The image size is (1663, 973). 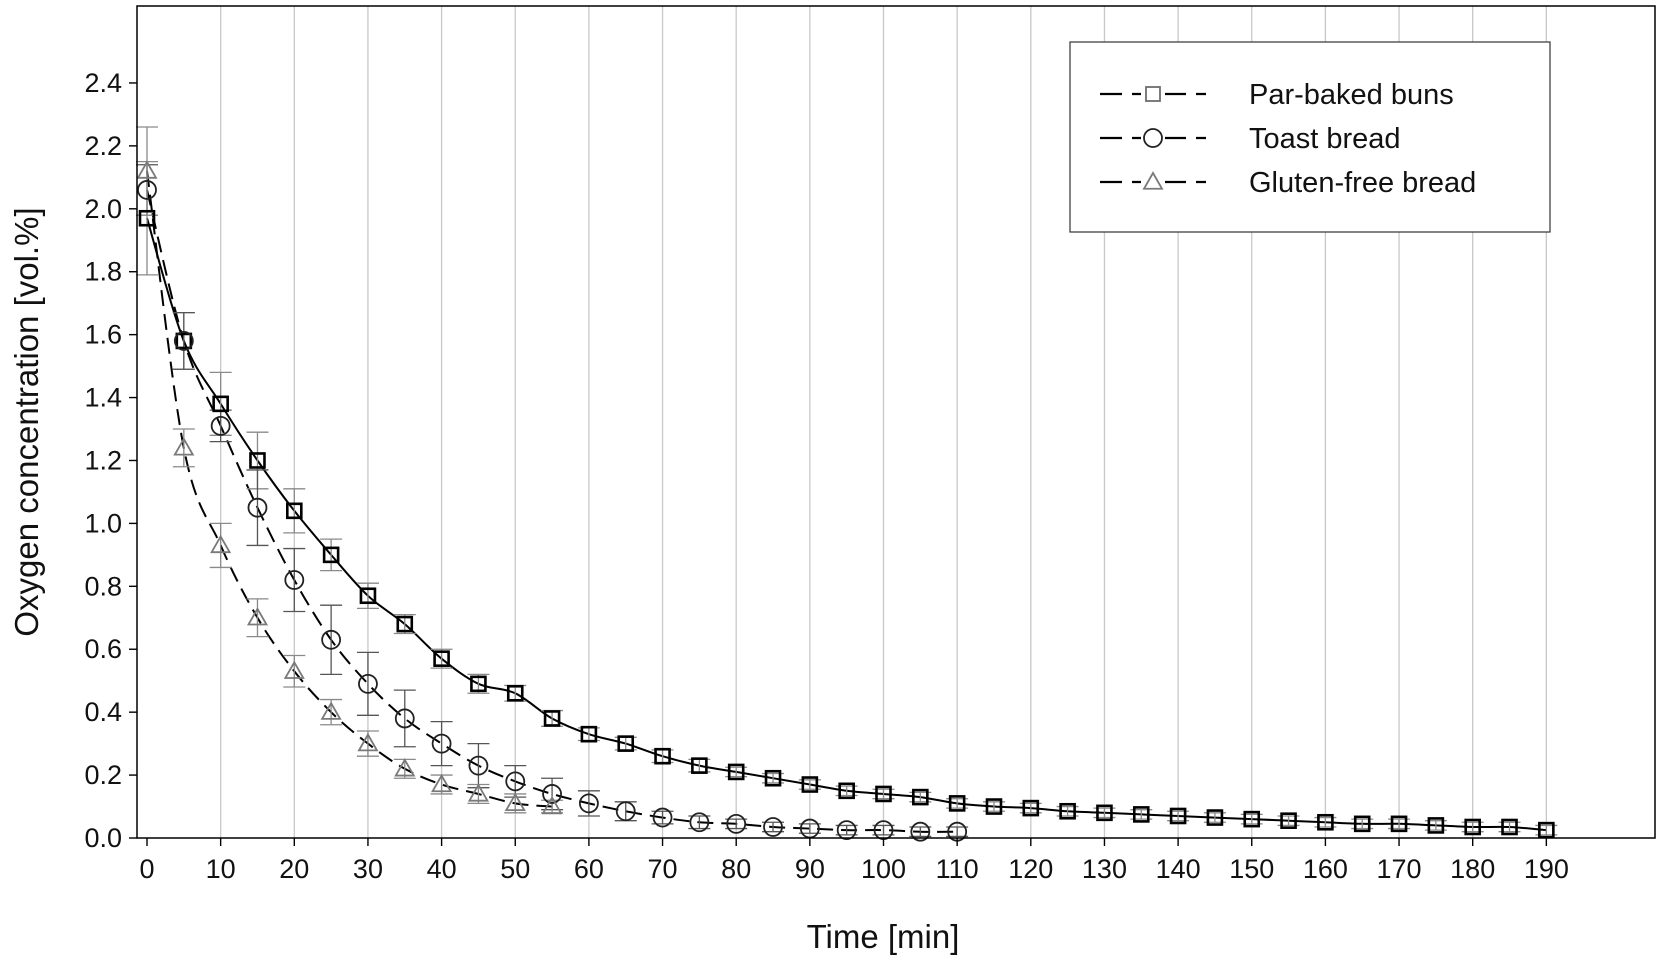 I want to click on x-tick-label: 30, so click(x=368, y=869).